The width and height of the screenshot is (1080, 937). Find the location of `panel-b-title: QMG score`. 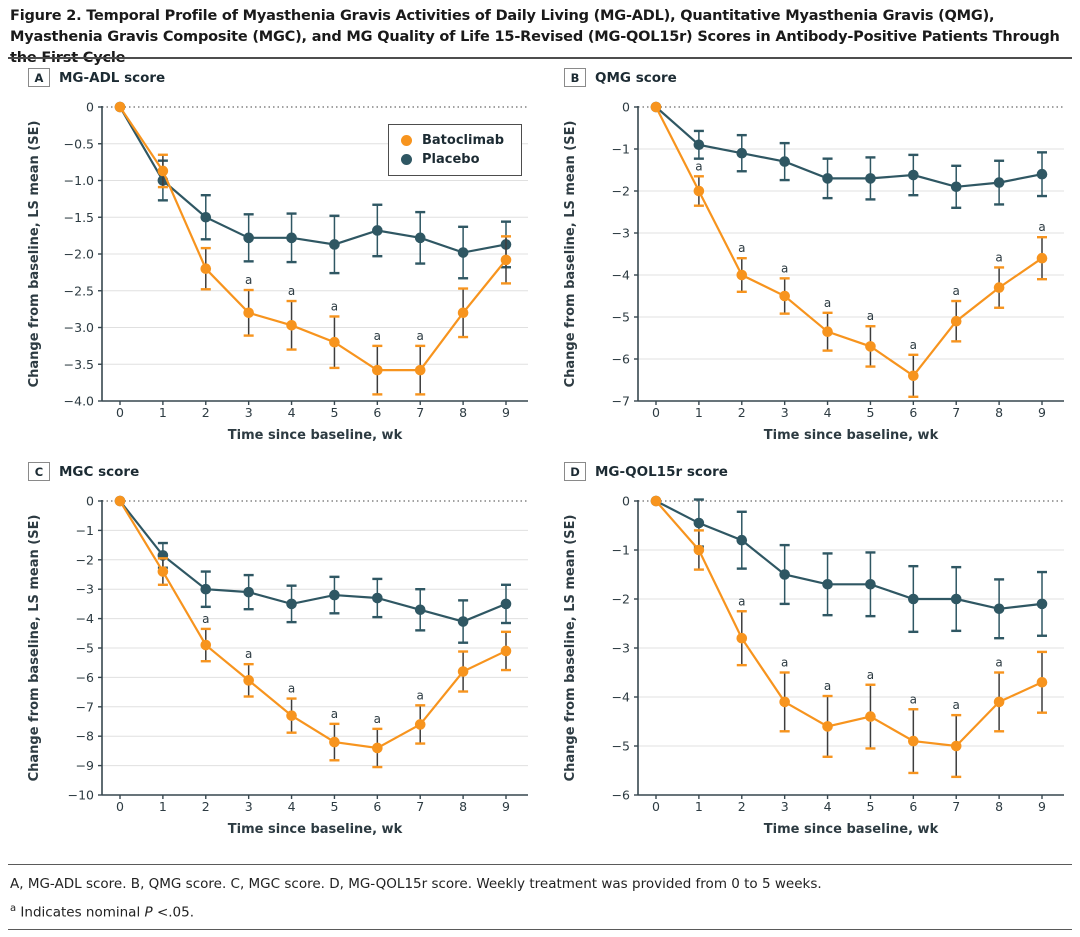

panel-b-title: QMG score is located at coordinates (636, 77).